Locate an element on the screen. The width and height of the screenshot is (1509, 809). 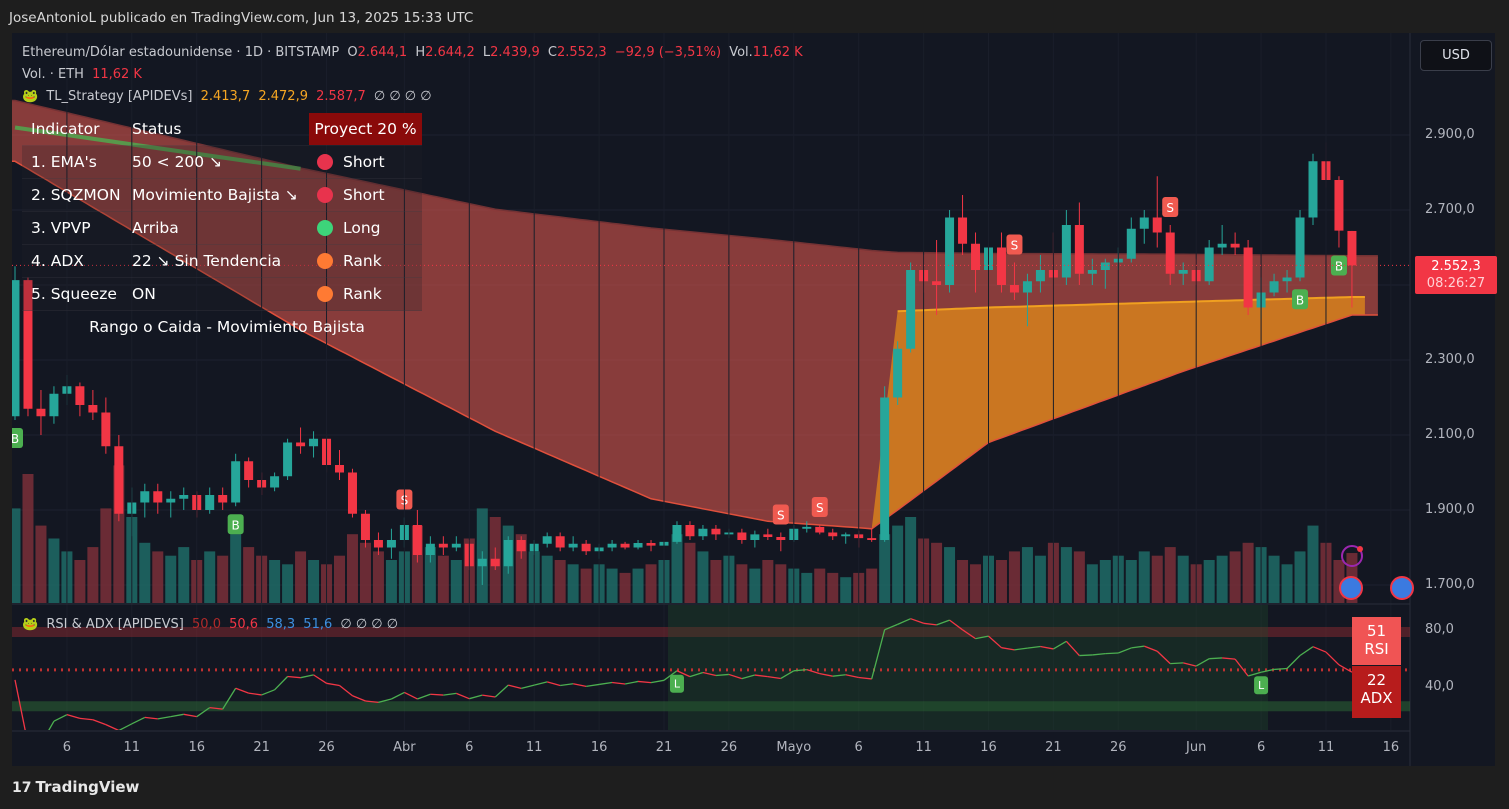
row-indicator: 2. SQZMON is located at coordinates (76, 195).